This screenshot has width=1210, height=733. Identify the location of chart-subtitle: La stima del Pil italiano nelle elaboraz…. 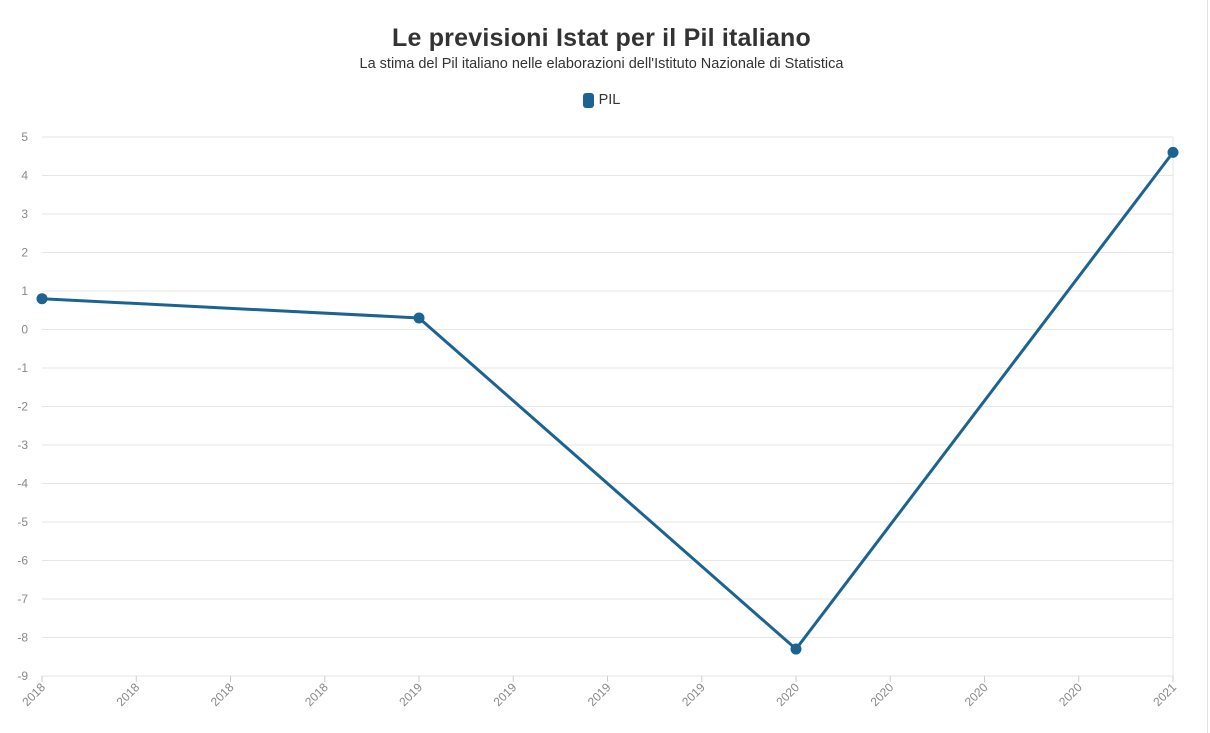
(601, 64).